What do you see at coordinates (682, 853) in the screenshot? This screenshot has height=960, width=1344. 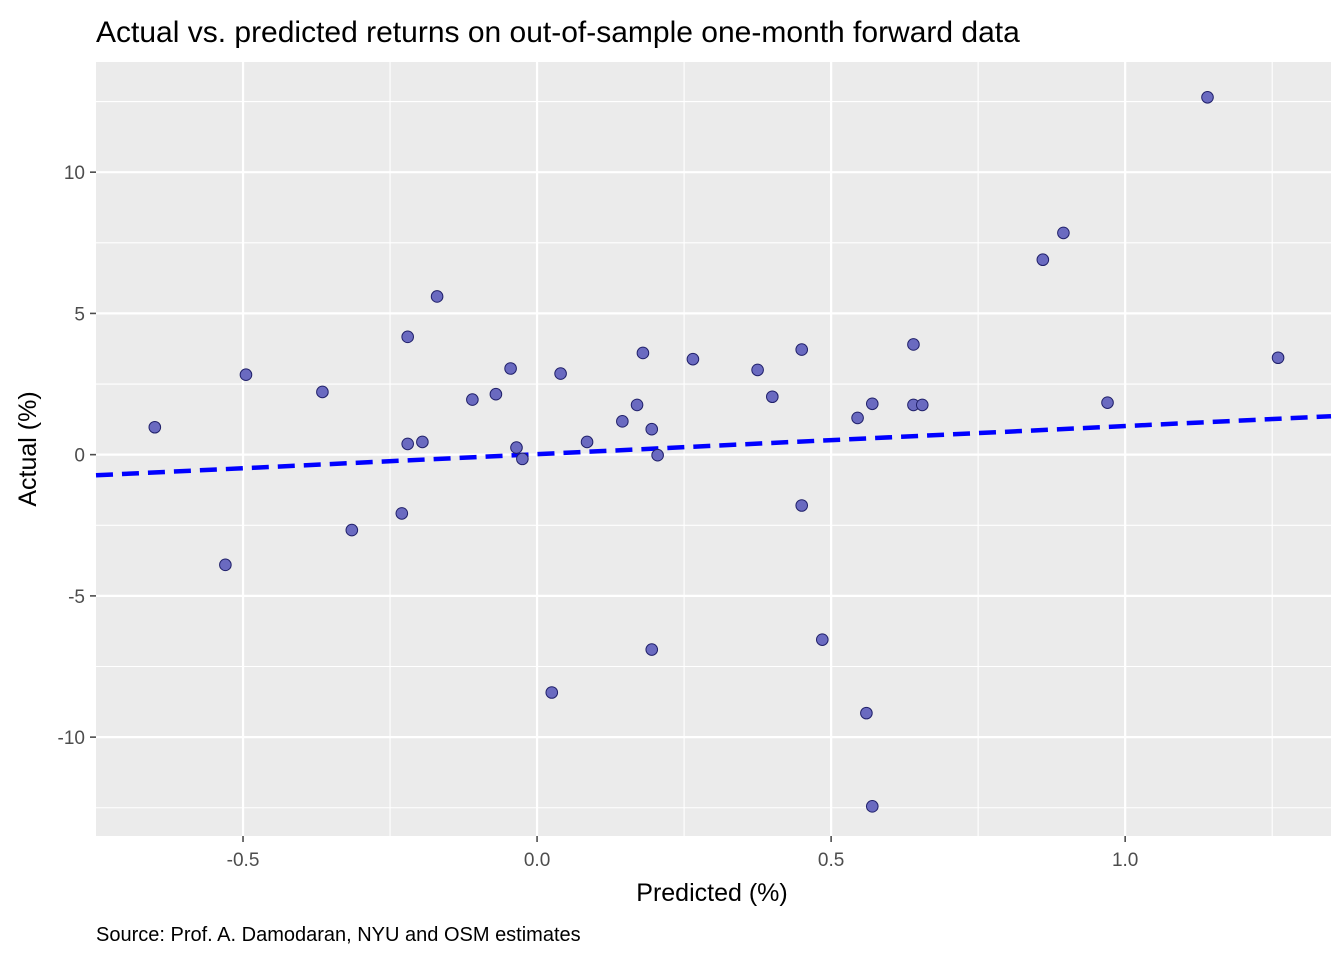 I see `x-axis: -0.5 0.0 0.5 1.0` at bounding box center [682, 853].